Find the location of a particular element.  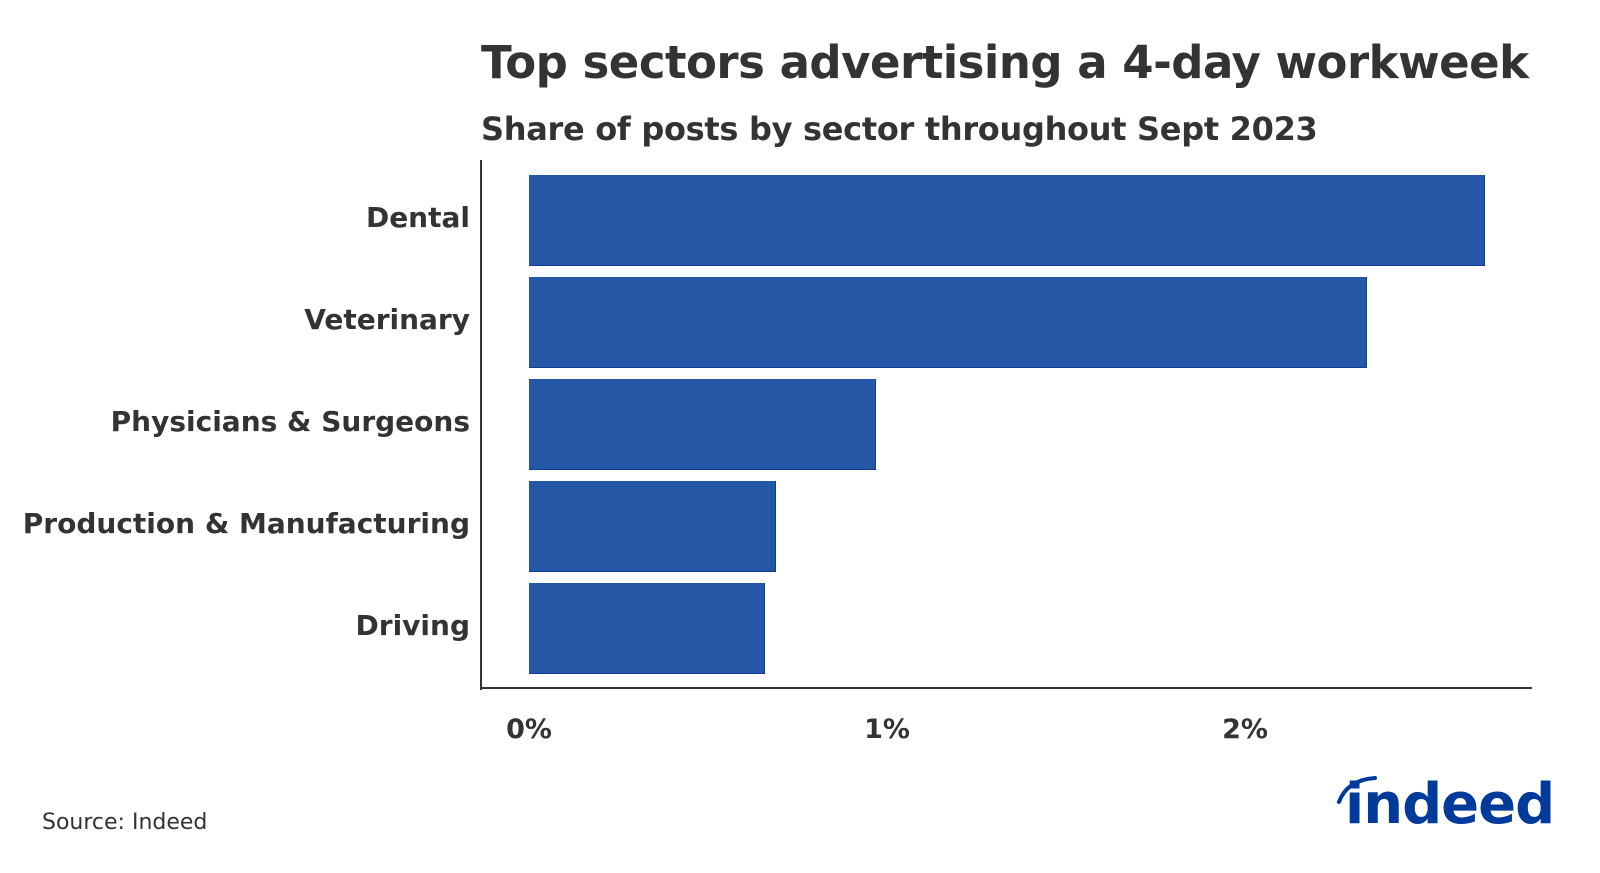

bar-dental is located at coordinates (1007, 220).